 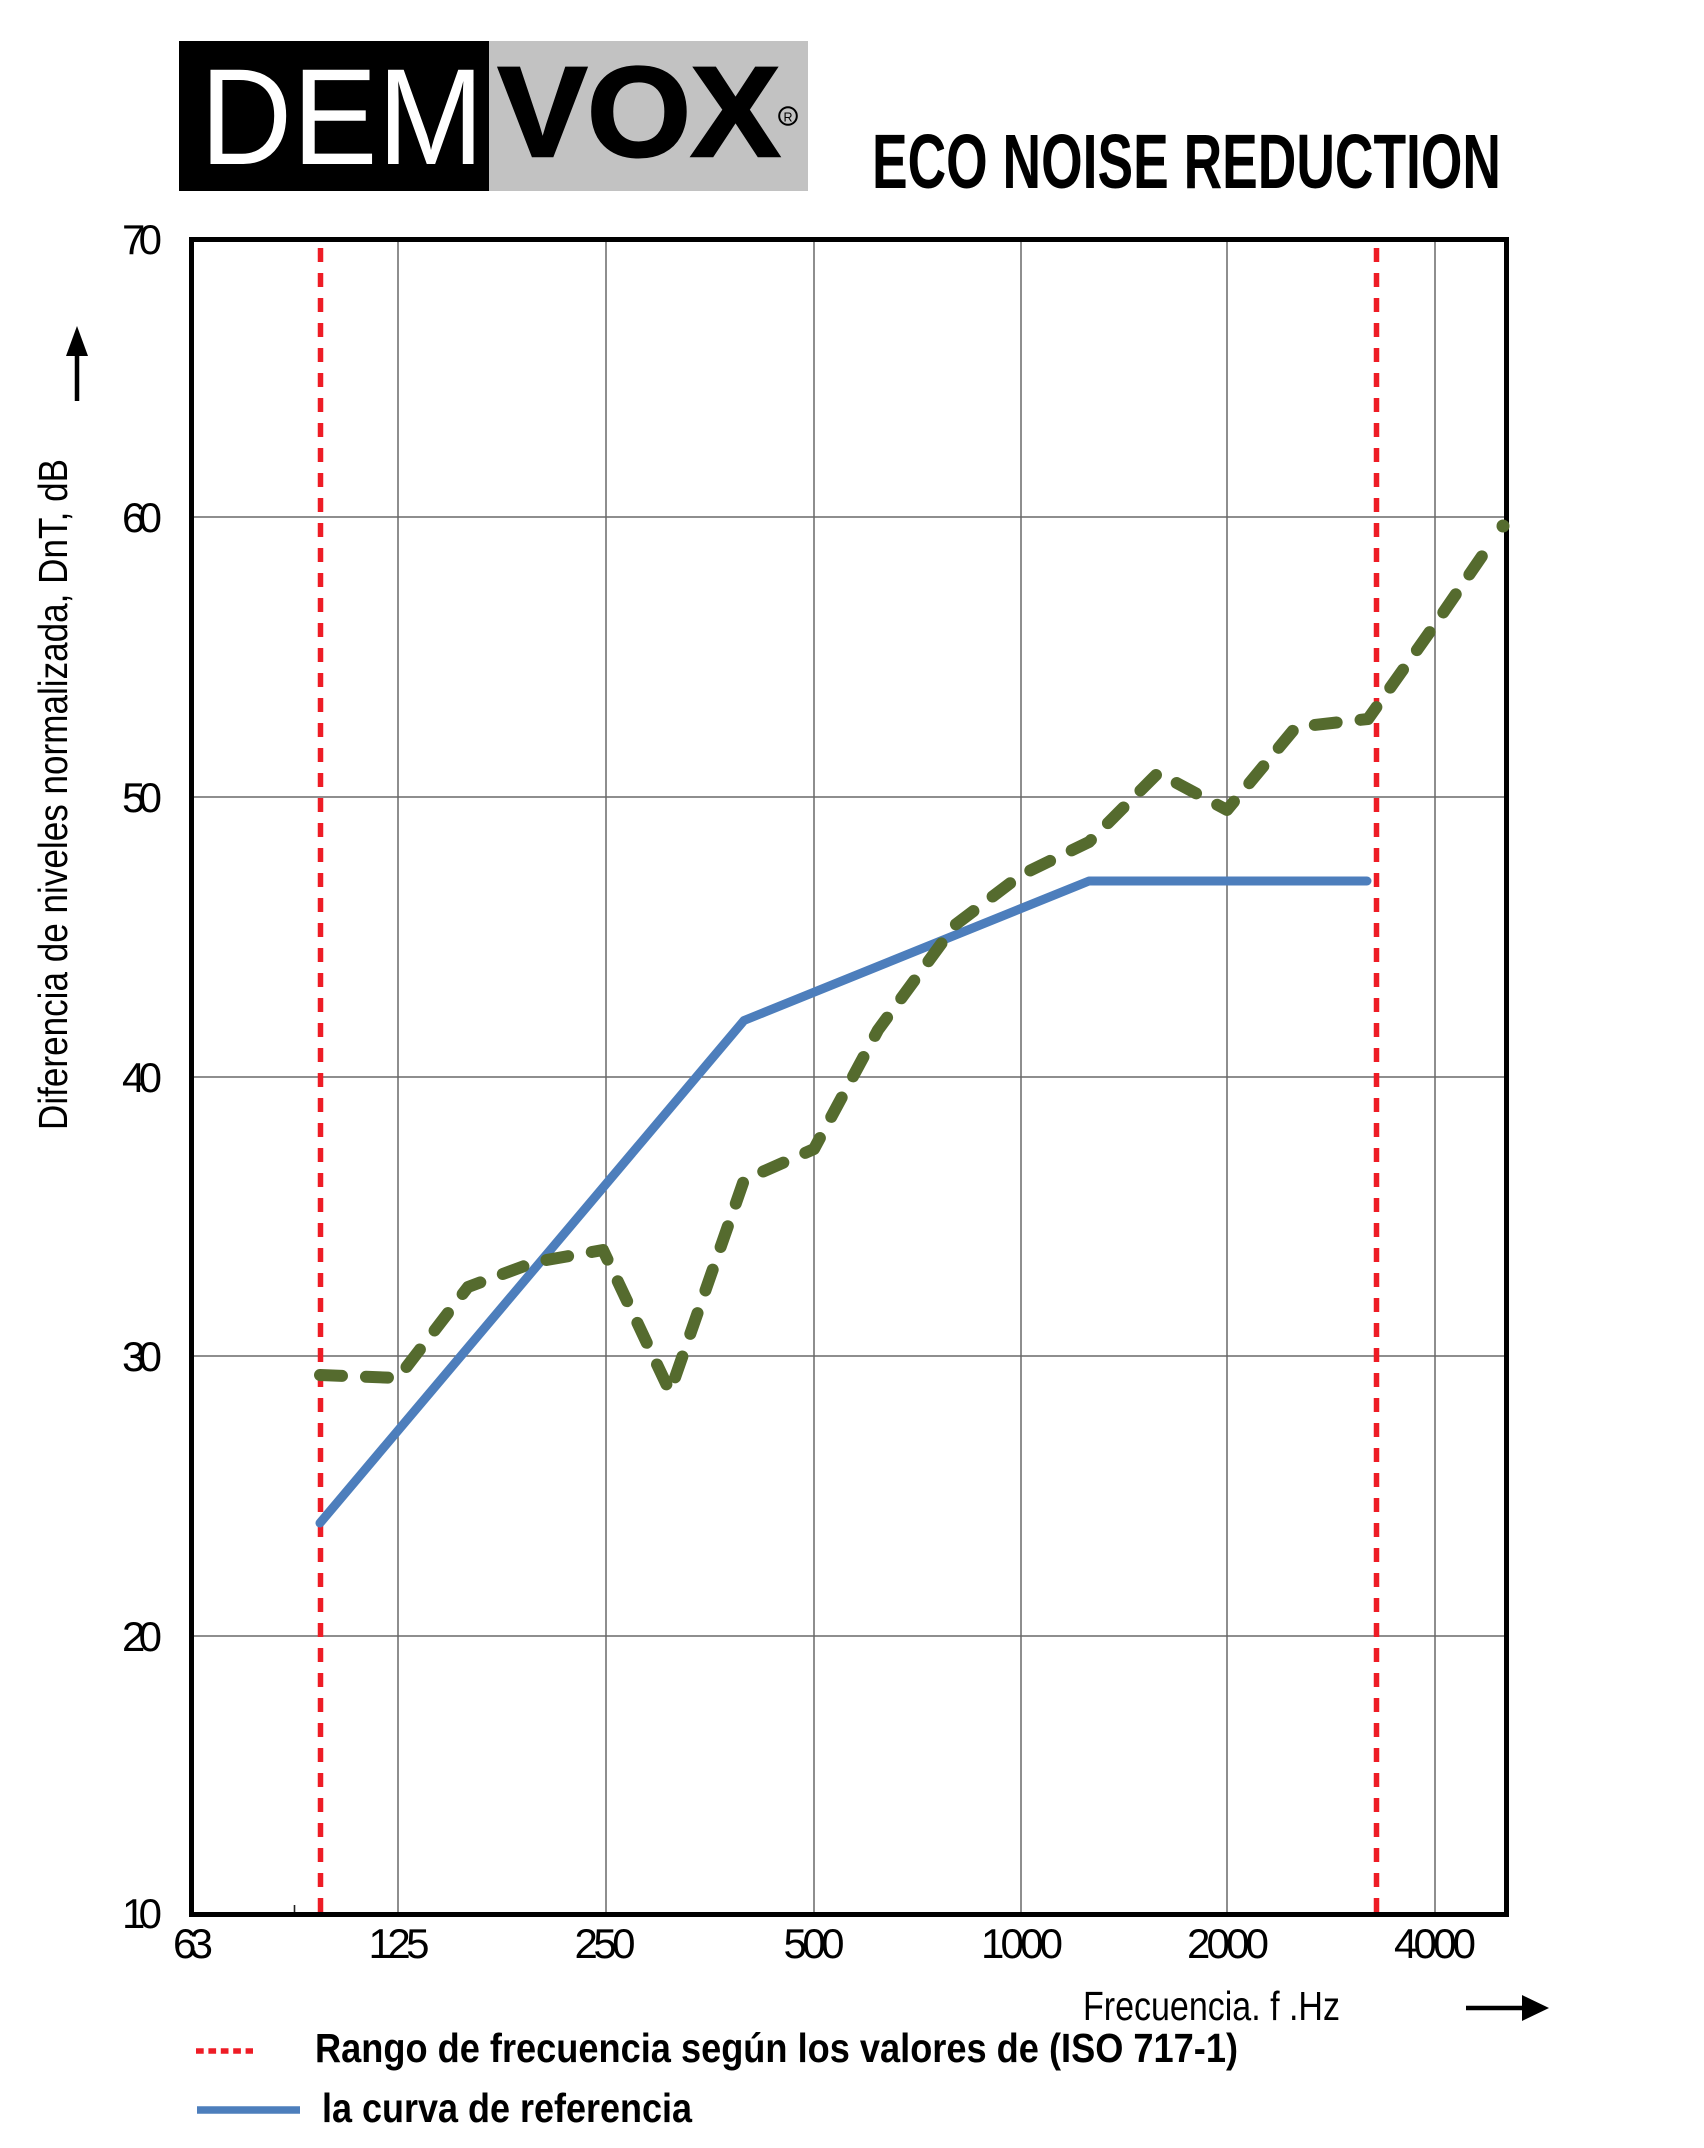 What do you see at coordinates (1022, 1943) in the screenshot?
I see `svg-text: 1000` at bounding box center [1022, 1943].